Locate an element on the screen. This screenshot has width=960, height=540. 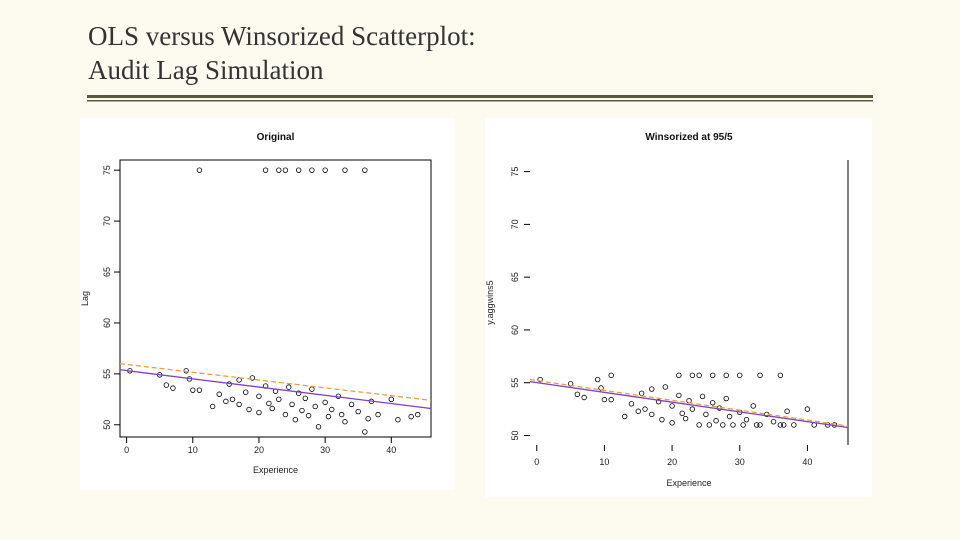
y-tick-label: 60 is located at coordinates (107, 323).